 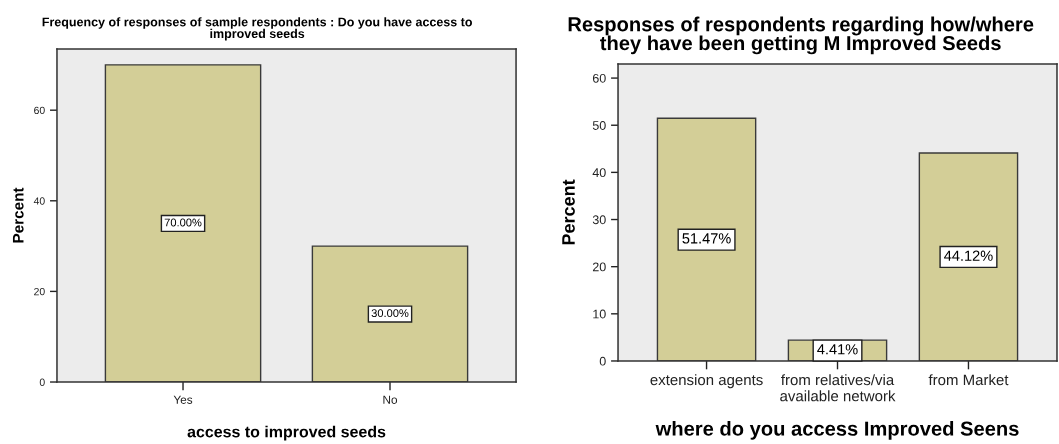 I want to click on data-label: 44.12%, so click(x=968, y=255).